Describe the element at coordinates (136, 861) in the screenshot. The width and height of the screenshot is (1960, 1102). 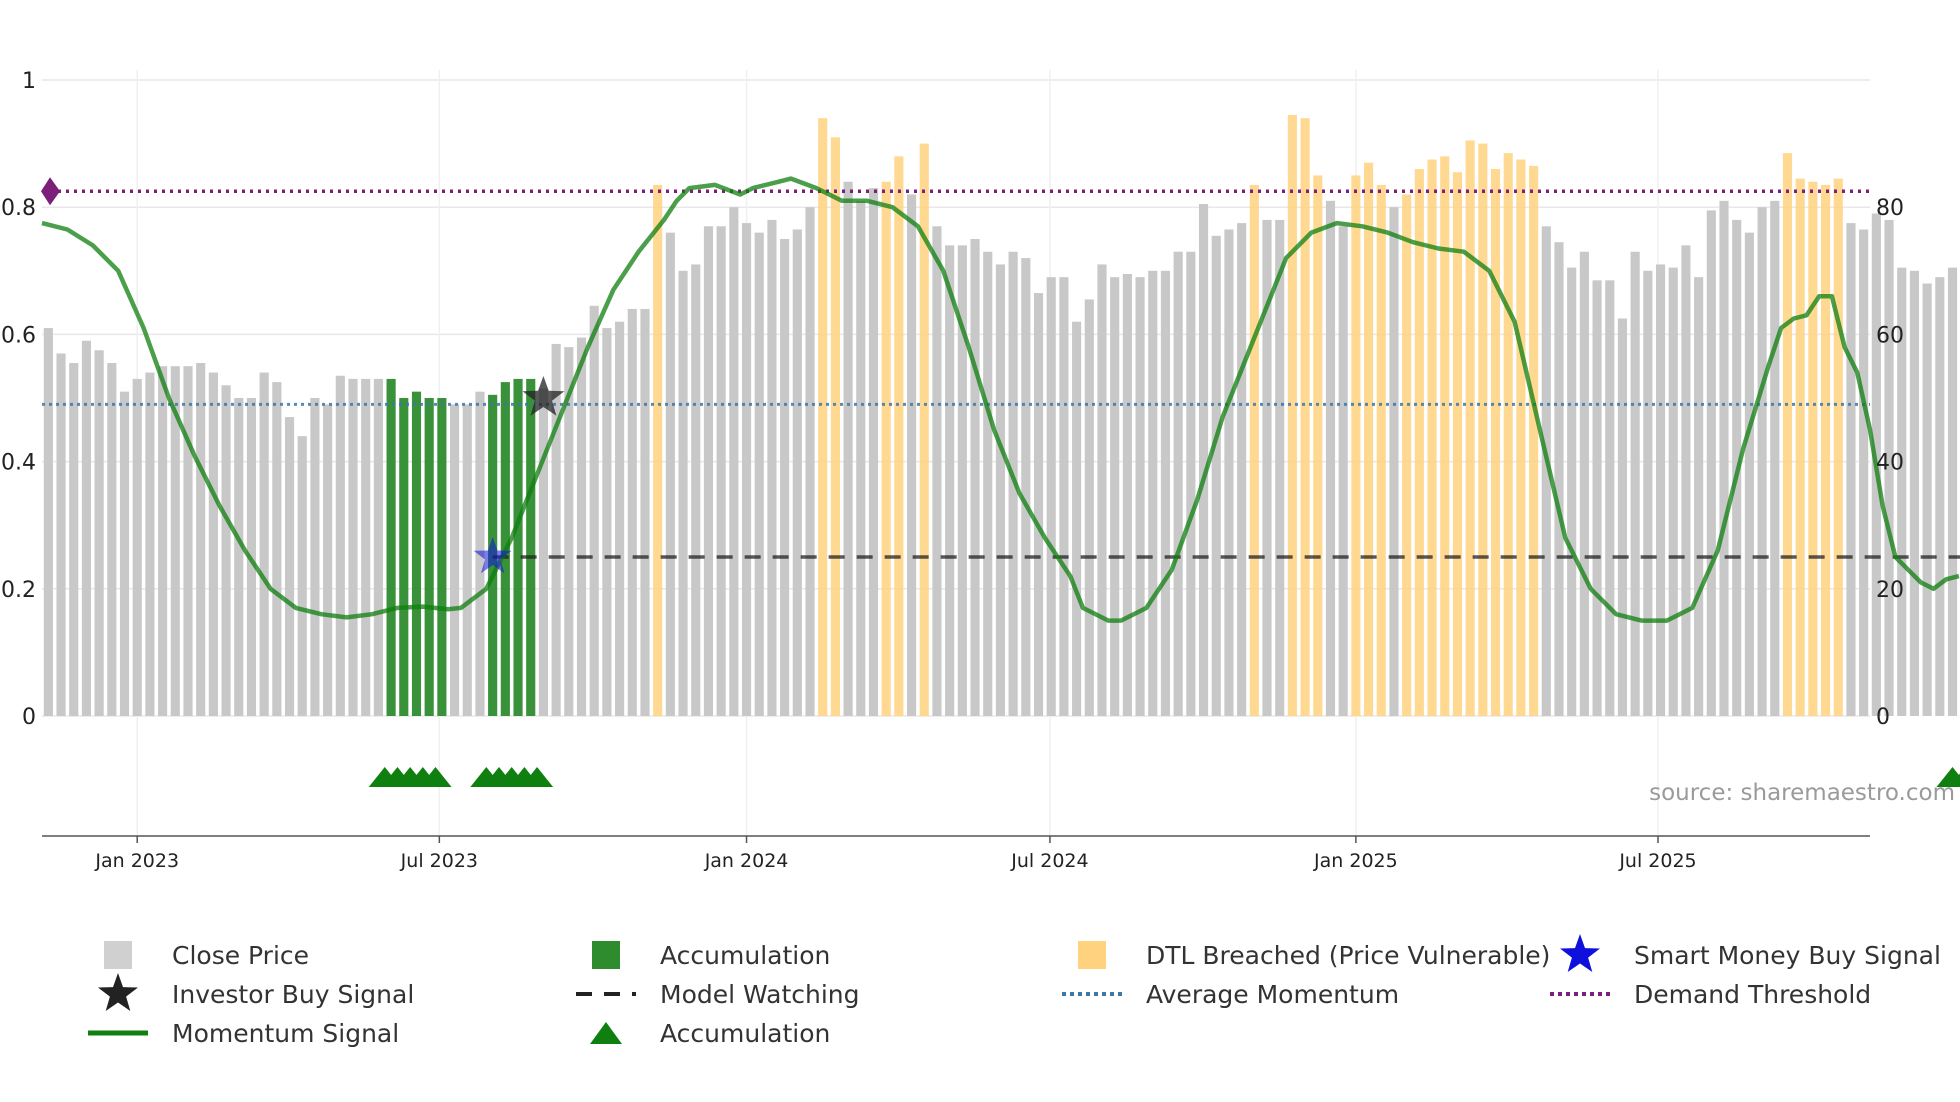
I see `x-axis-tick-label: Jan 2023` at that location.